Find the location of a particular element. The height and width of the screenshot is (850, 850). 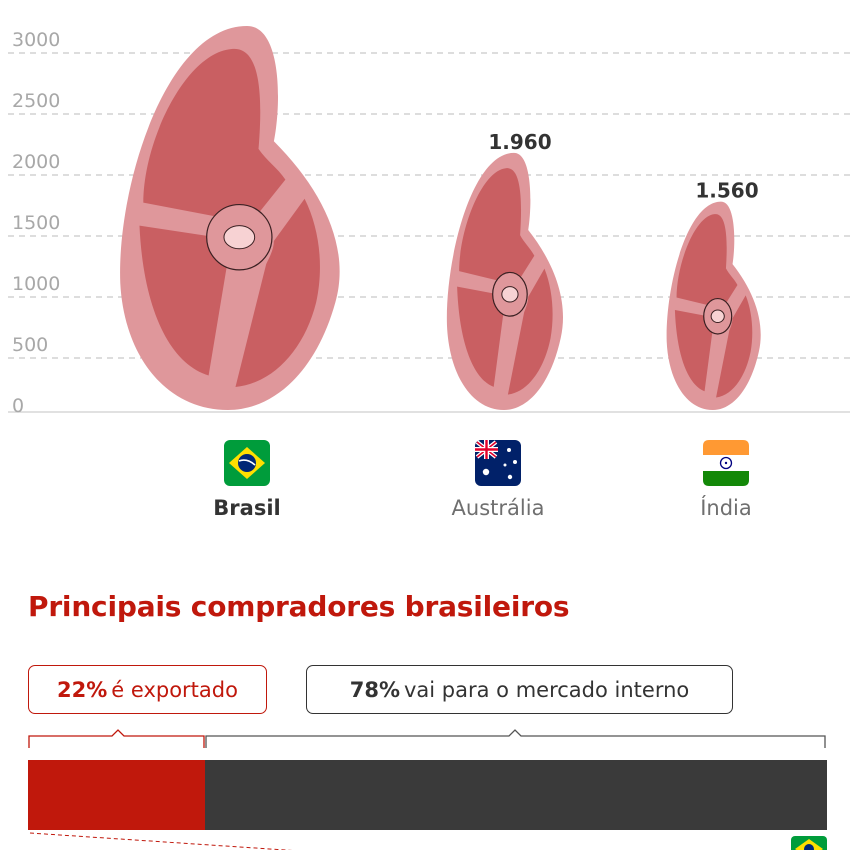

brazil-flag-small-icon is located at coordinates (809, 843).